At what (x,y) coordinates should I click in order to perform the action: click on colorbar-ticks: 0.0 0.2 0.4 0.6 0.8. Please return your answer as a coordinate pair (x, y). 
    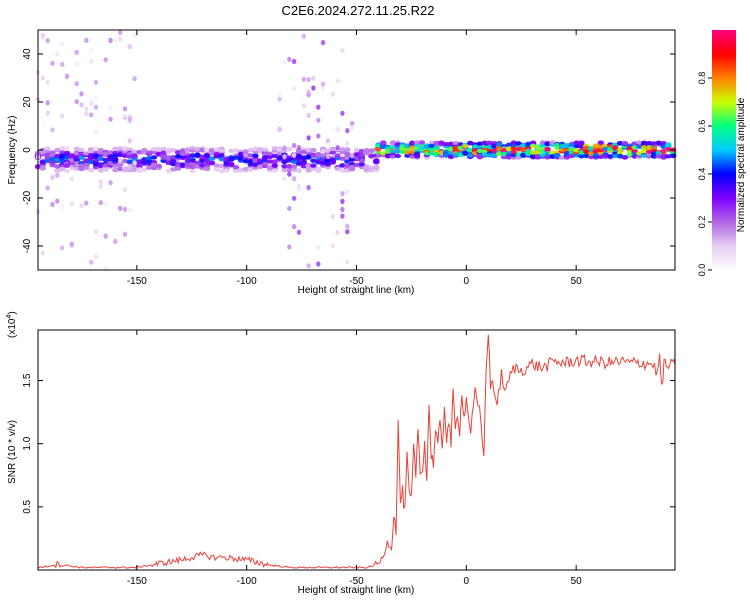
    Looking at the image, I should click on (704, 174).